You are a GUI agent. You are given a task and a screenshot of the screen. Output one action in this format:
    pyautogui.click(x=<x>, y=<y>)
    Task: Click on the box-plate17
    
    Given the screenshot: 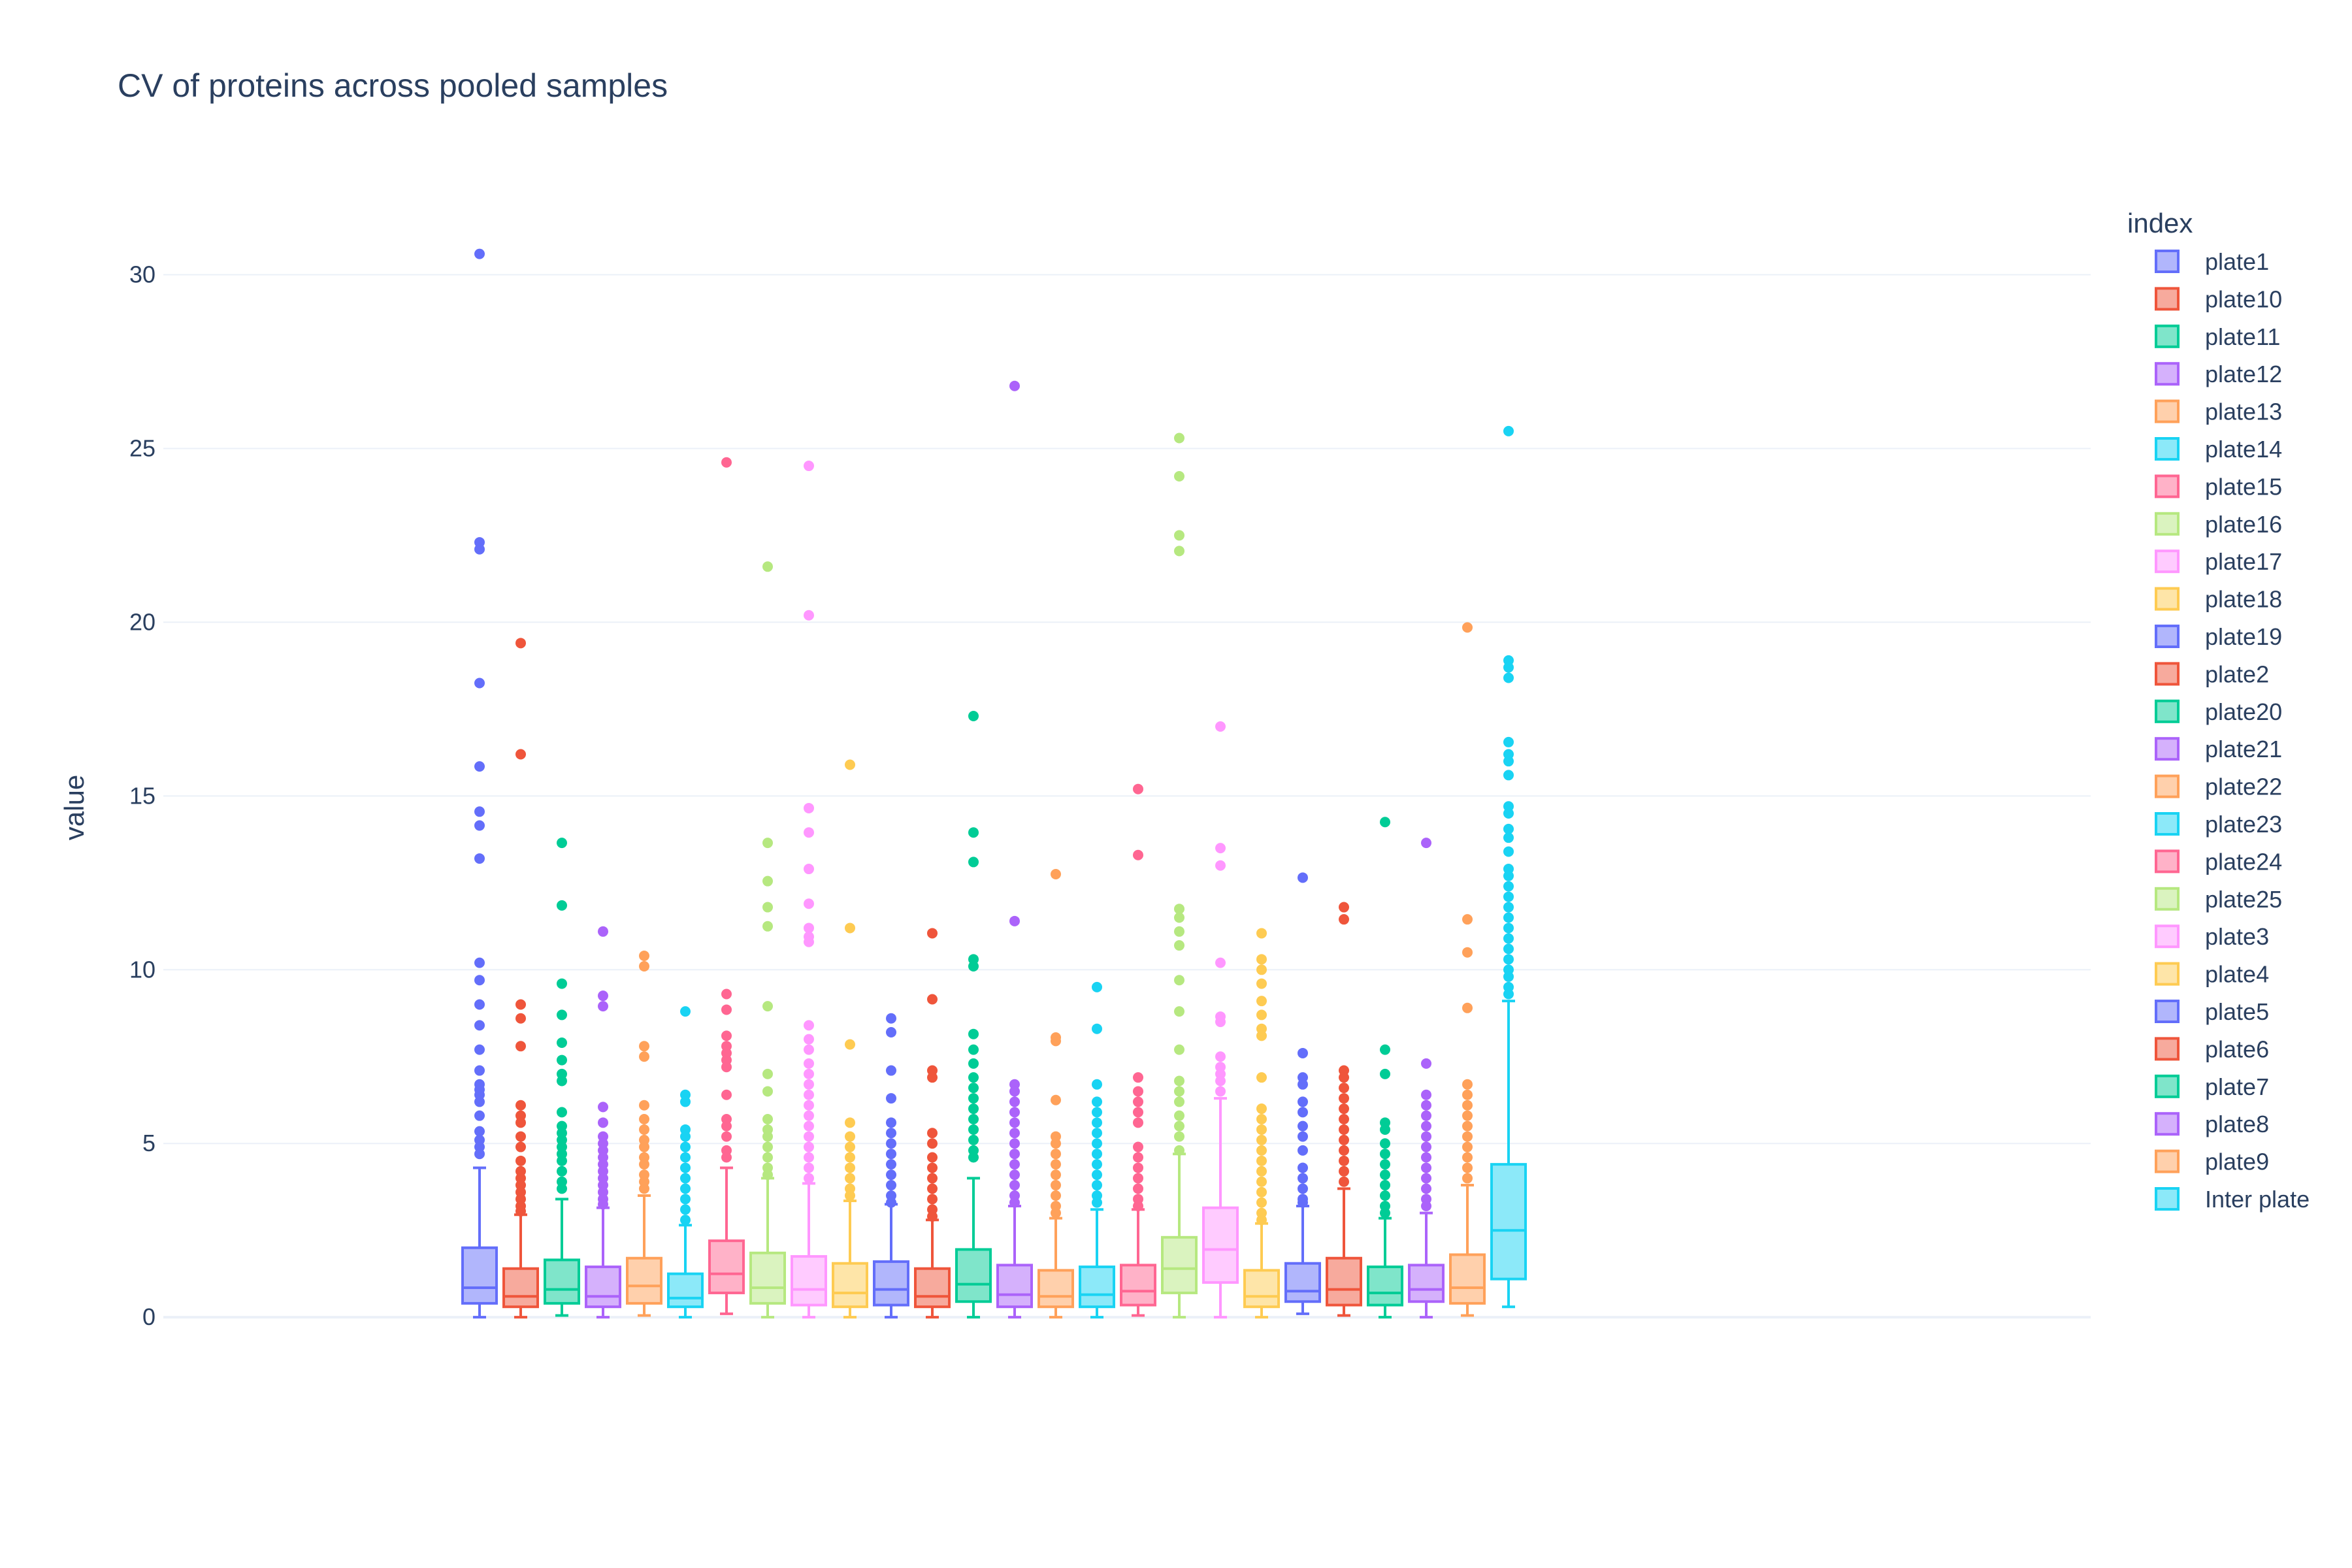 What is the action you would take?
    pyautogui.click(x=809, y=890)
    